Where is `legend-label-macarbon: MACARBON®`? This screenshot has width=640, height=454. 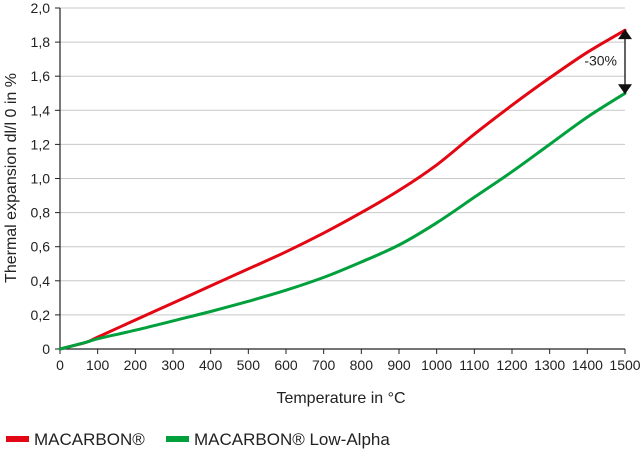
legend-label-macarbon: MACARBON® is located at coordinates (89, 439).